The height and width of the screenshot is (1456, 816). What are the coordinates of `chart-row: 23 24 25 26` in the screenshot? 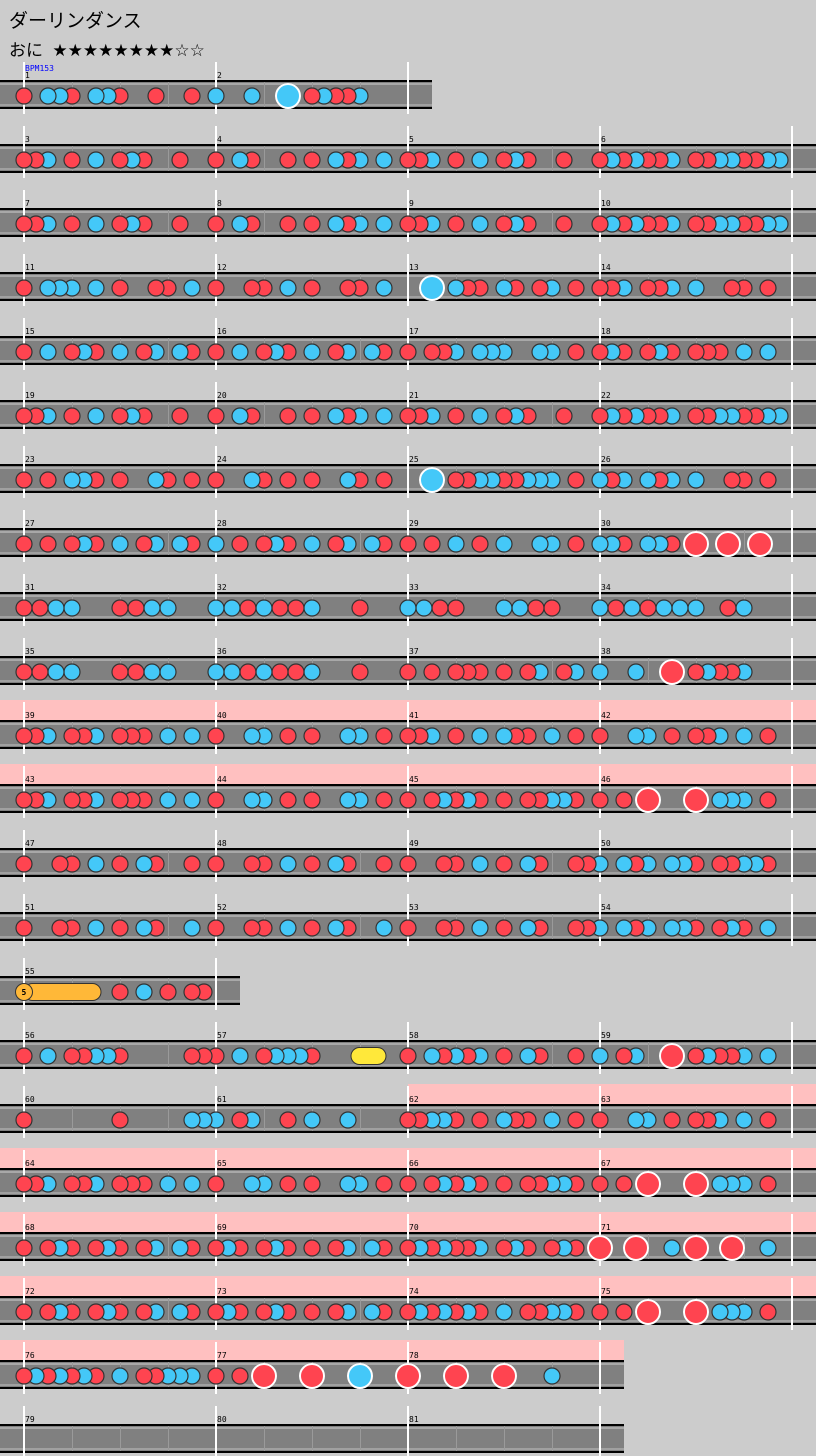 It's located at (408, 472).